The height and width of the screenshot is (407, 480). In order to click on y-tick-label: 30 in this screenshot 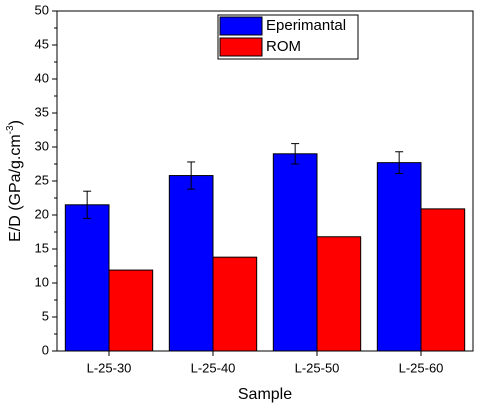, I will do `click(42, 145)`.